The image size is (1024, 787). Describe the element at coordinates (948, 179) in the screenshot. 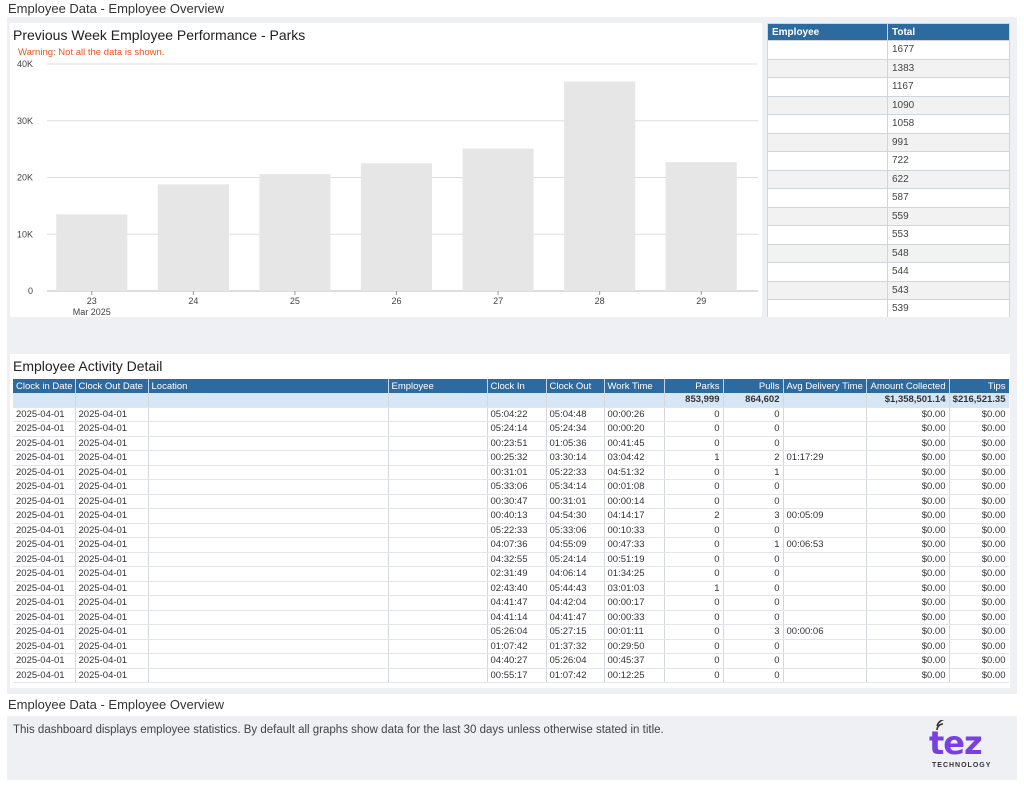

I see `employee-total-cell: 622` at that location.